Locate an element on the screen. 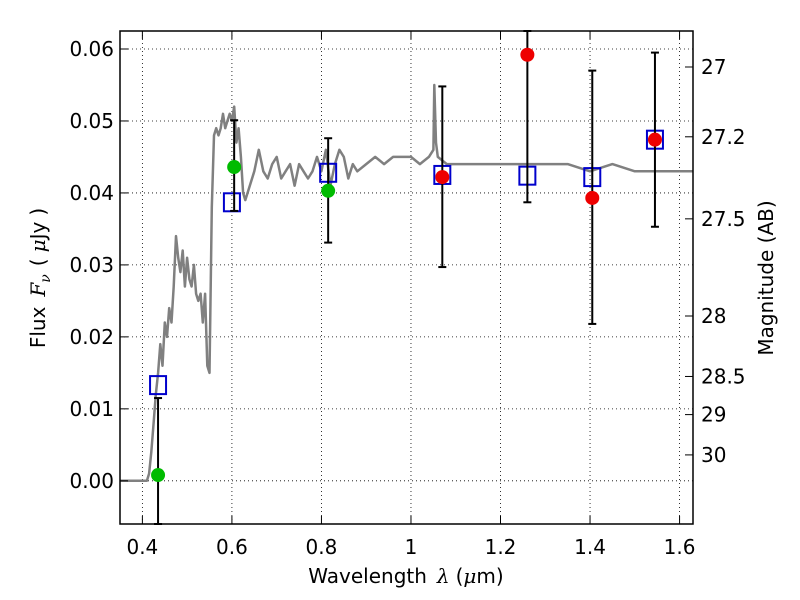  y-axis-label: FluxFν(μJy) is located at coordinates (40, 278).